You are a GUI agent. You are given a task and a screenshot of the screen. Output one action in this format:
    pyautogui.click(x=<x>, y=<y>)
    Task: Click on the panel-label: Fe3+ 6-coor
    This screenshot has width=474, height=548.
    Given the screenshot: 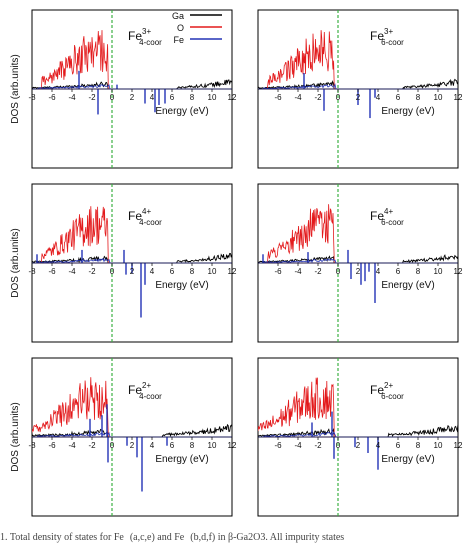 What is the action you would take?
    pyautogui.click(x=387, y=37)
    